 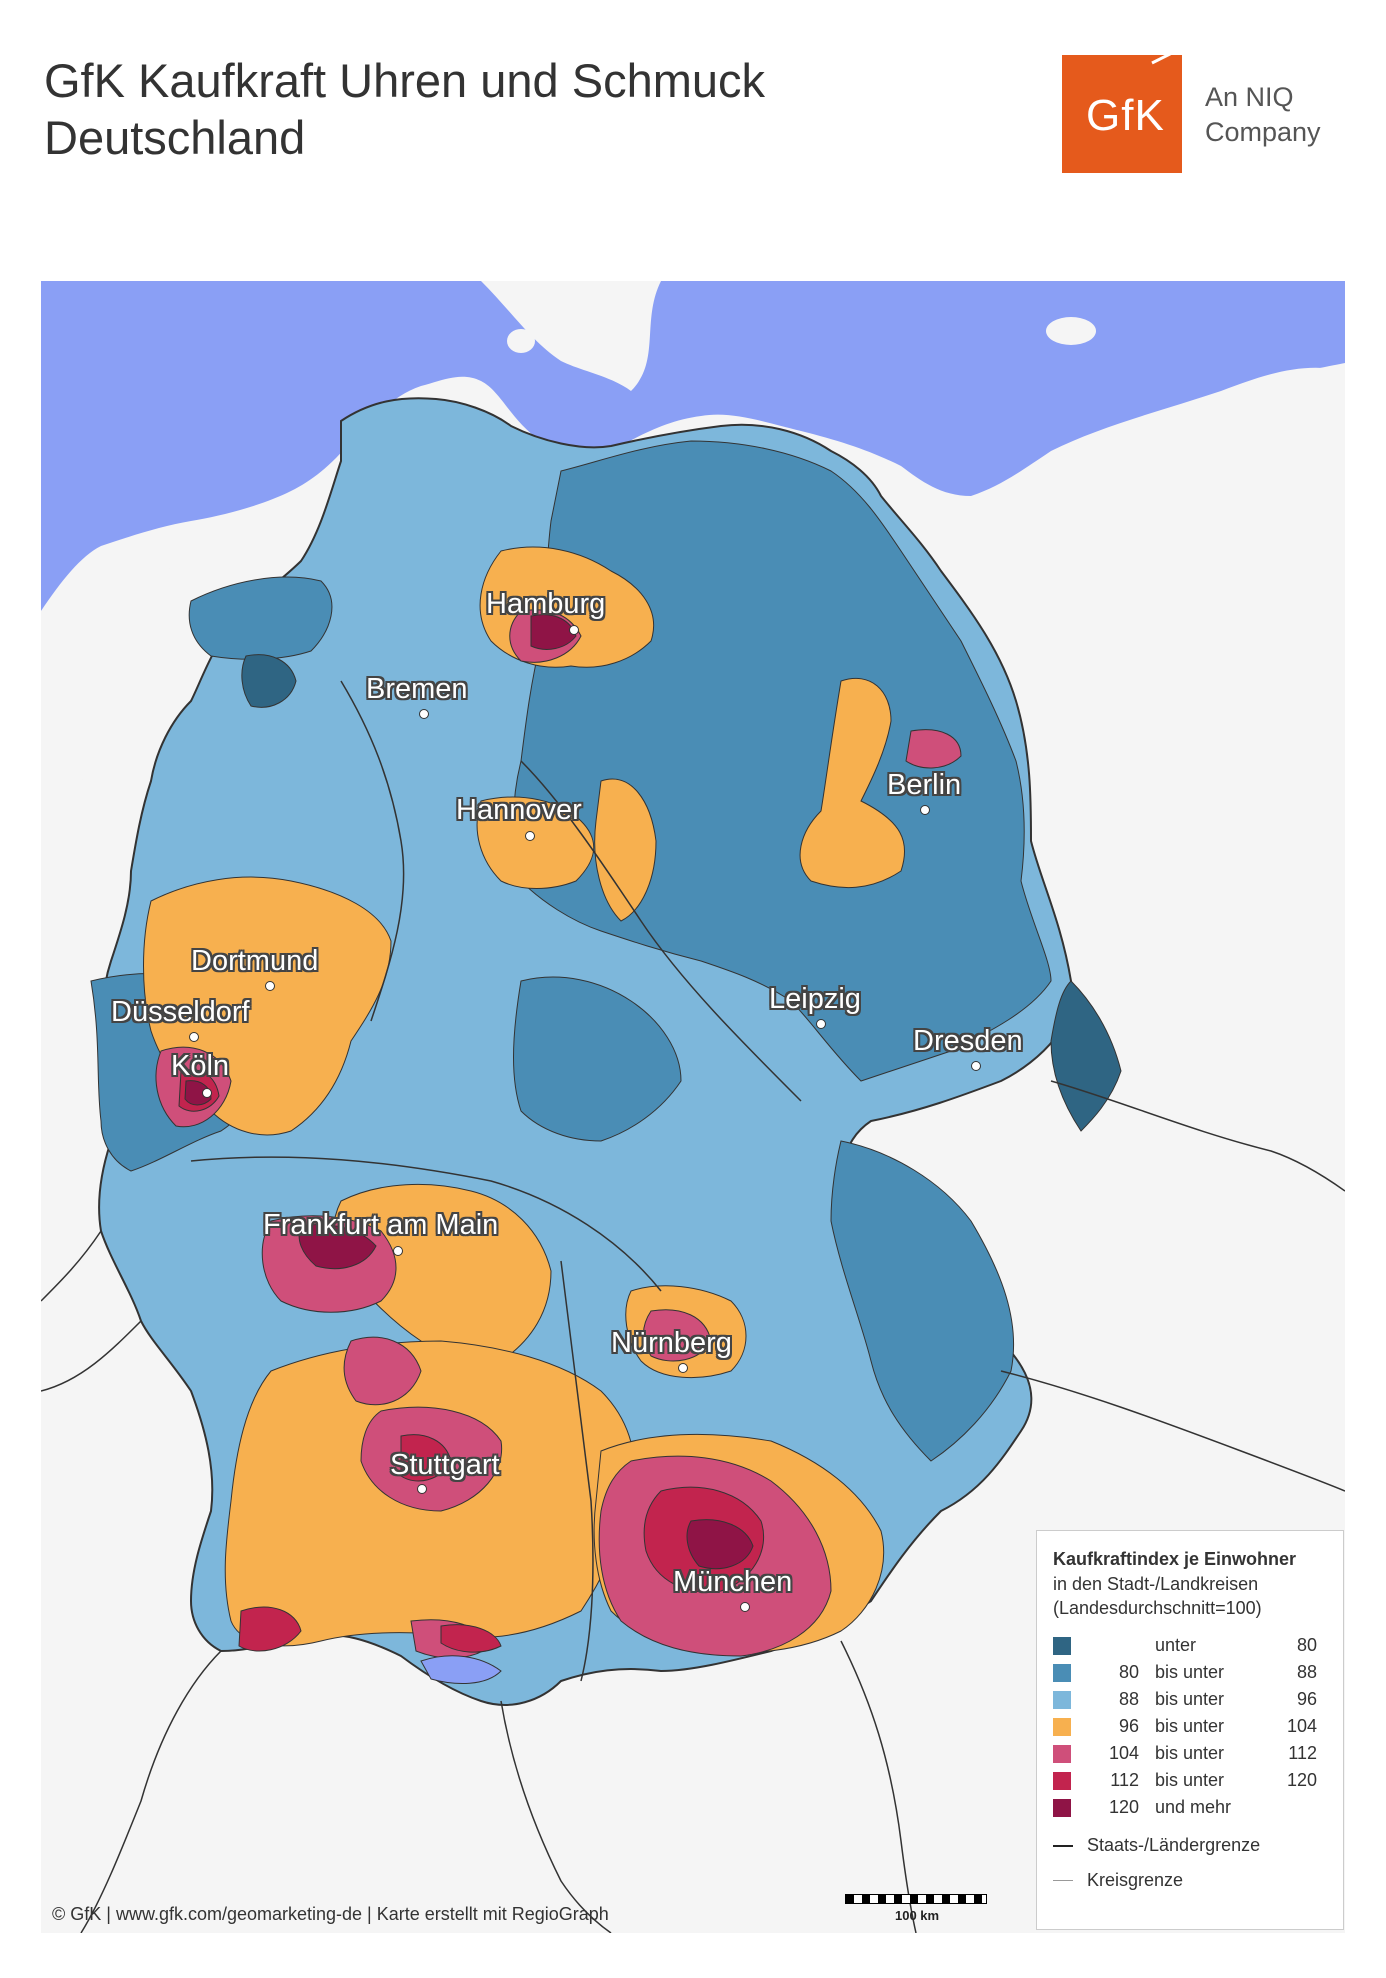 What do you see at coordinates (916, 1899) in the screenshot?
I see `scale-bar-ticks` at bounding box center [916, 1899].